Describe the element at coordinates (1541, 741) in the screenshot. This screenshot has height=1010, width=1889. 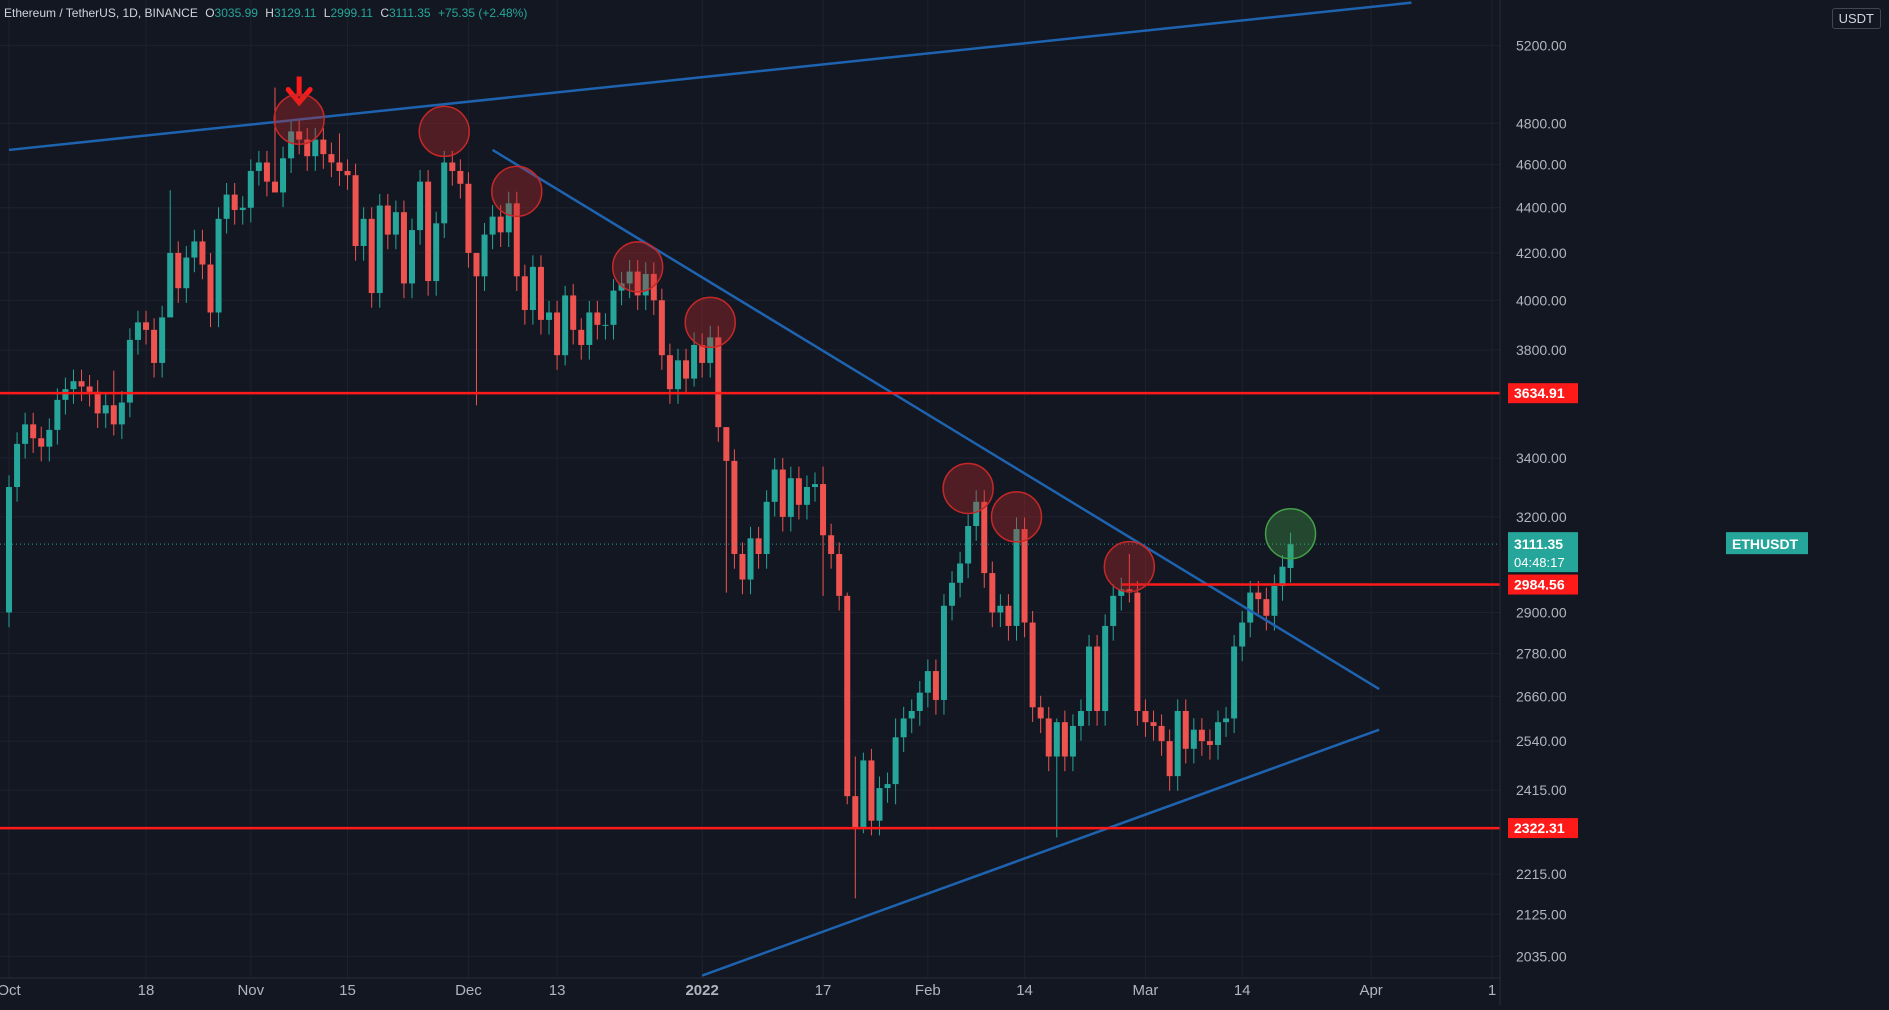
I see `y-tick-label: 2540.00` at that location.